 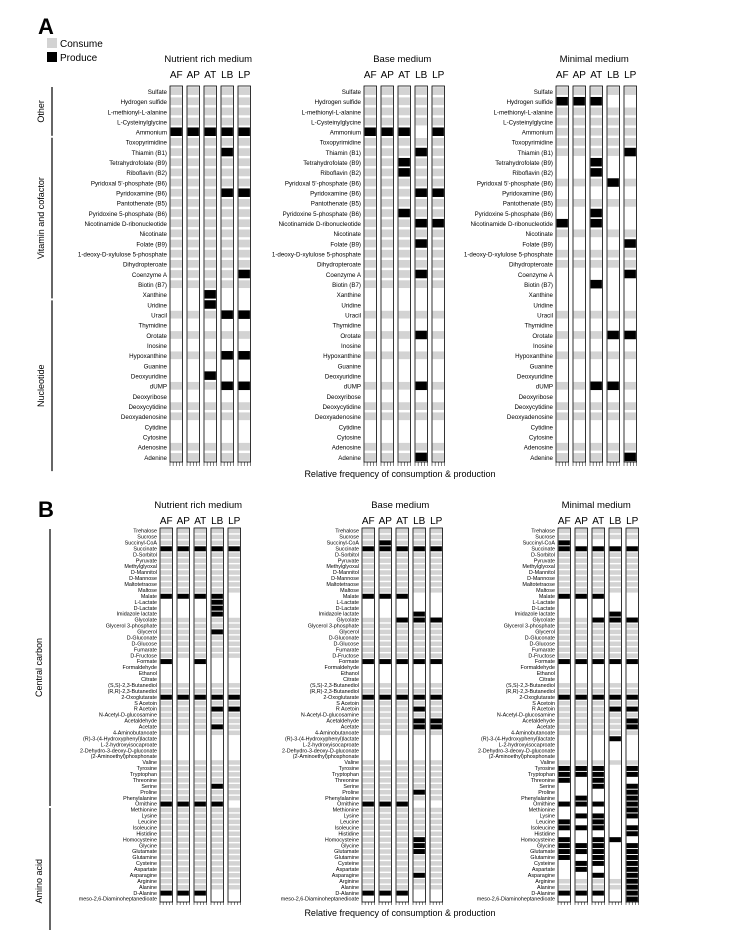 I want to click on row-label: Adenine, so click(x=349, y=458).